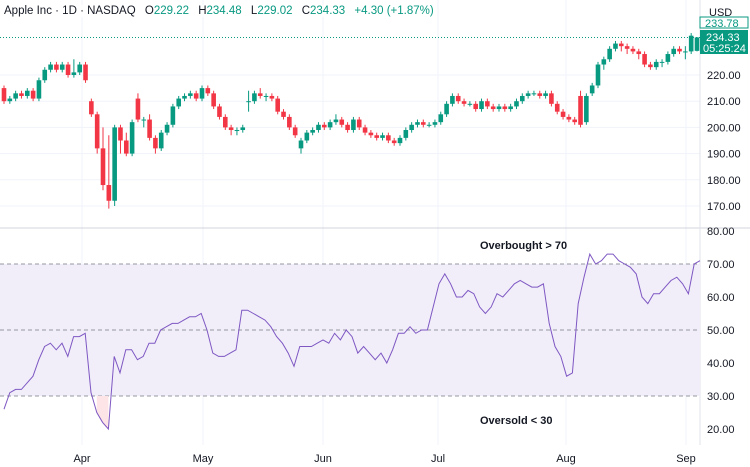  What do you see at coordinates (721, 265) in the screenshot?
I see `rsi-tick-label: 70.00` at bounding box center [721, 265].